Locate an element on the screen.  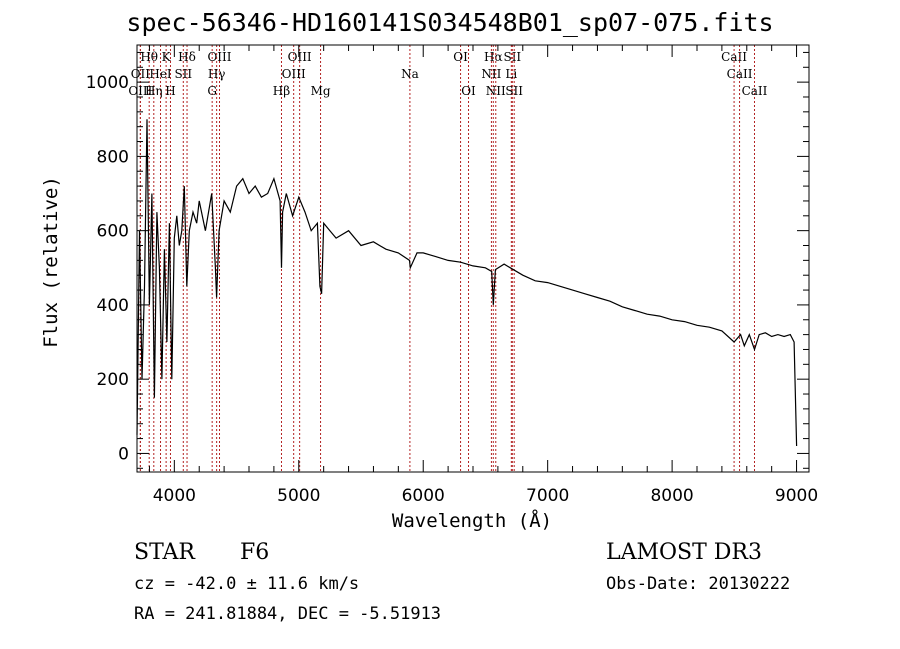
coordinates: RA = 241.81884, DEC = -5.51913 is located at coordinates (288, 614).